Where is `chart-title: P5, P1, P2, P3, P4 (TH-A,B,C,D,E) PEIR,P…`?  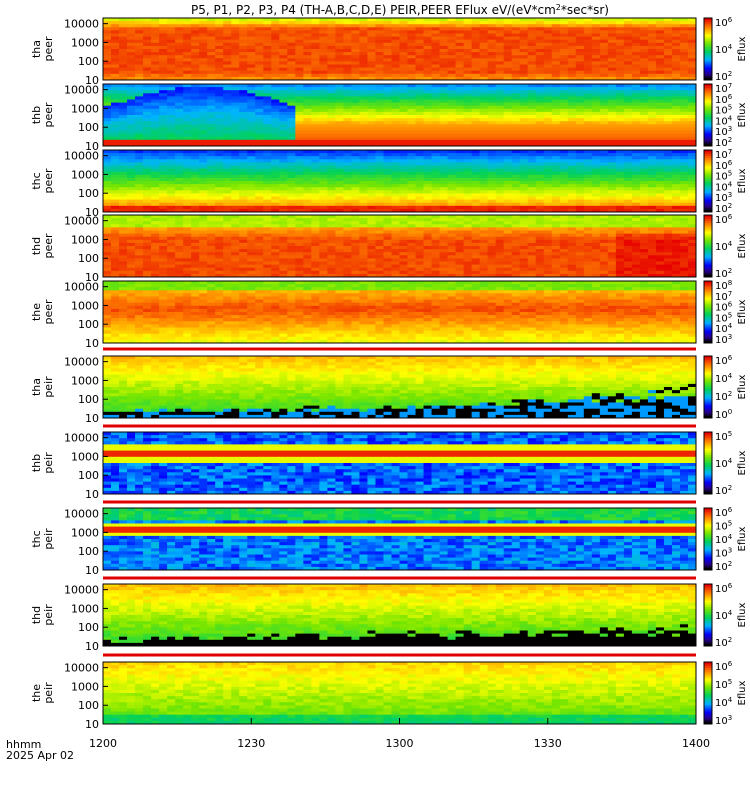 chart-title: P5, P1, P2, P3, P4 (TH-A,B,C,D,E) PEIR,P… is located at coordinates (400, 10).